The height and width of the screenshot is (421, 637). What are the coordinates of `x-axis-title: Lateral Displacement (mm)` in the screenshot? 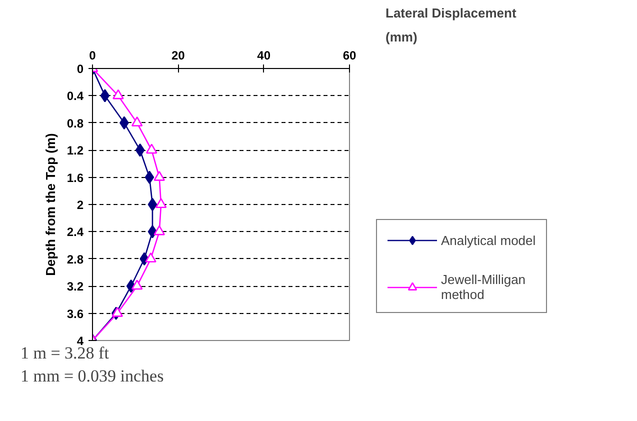 It's located at (451, 25).